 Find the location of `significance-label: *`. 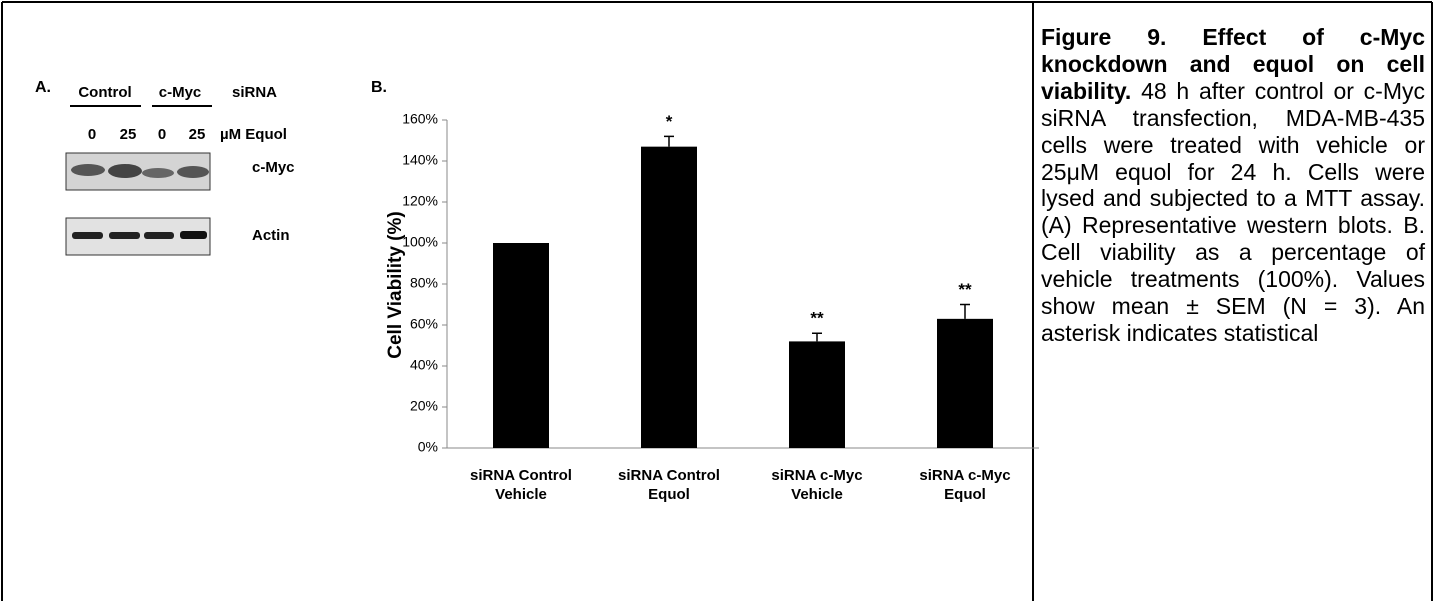

significance-label: * is located at coordinates (669, 121).